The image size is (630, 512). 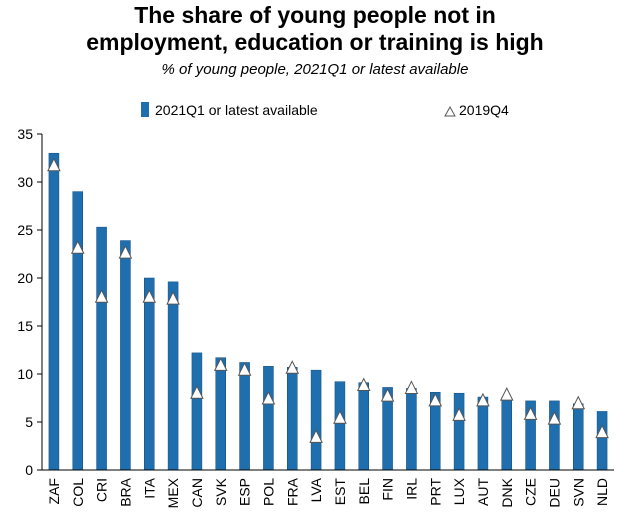 What do you see at coordinates (54, 164) in the screenshot?
I see `triangle-zaf` at bounding box center [54, 164].